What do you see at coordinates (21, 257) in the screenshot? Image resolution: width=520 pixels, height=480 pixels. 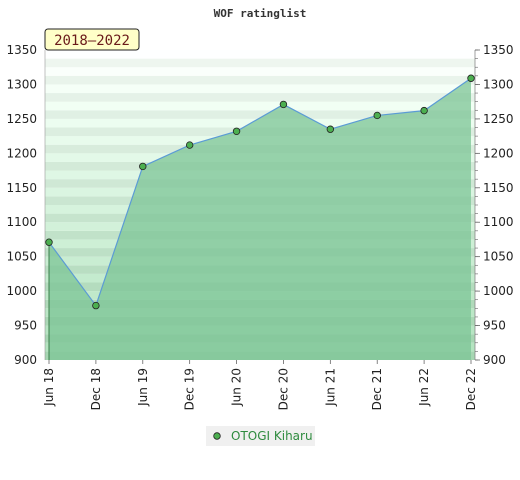 I see `y-tick-label-left: 1050` at bounding box center [21, 257].